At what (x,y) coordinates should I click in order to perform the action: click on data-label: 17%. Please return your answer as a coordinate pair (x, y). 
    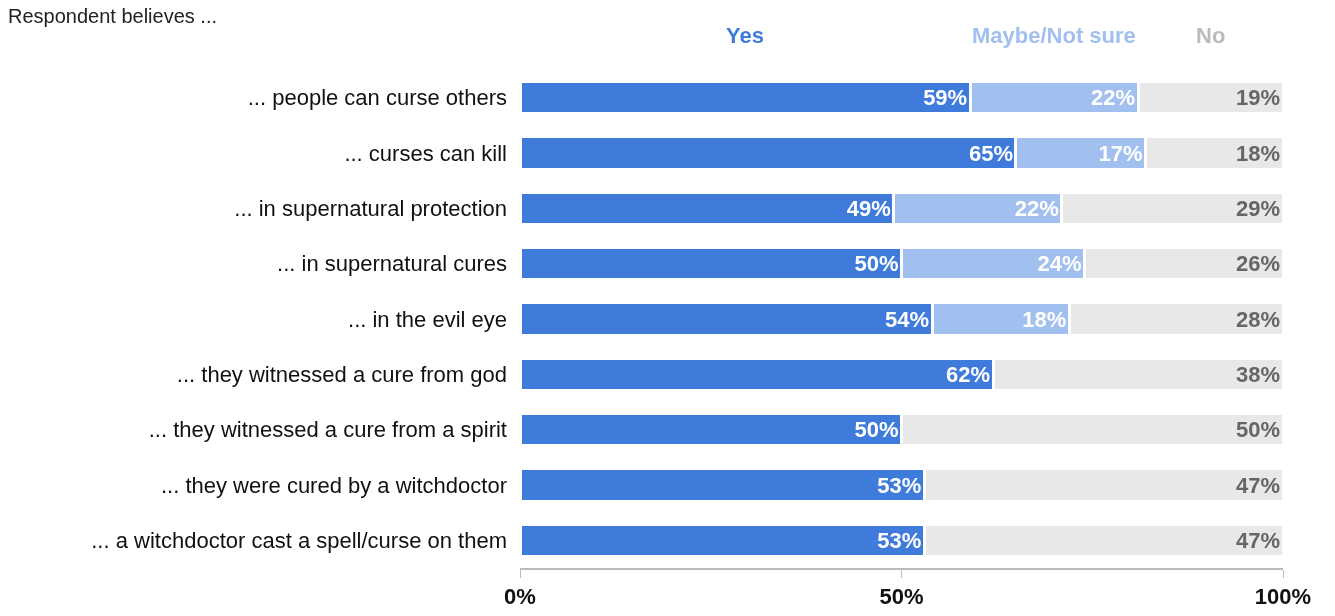
    Looking at the image, I should click on (1120, 153).